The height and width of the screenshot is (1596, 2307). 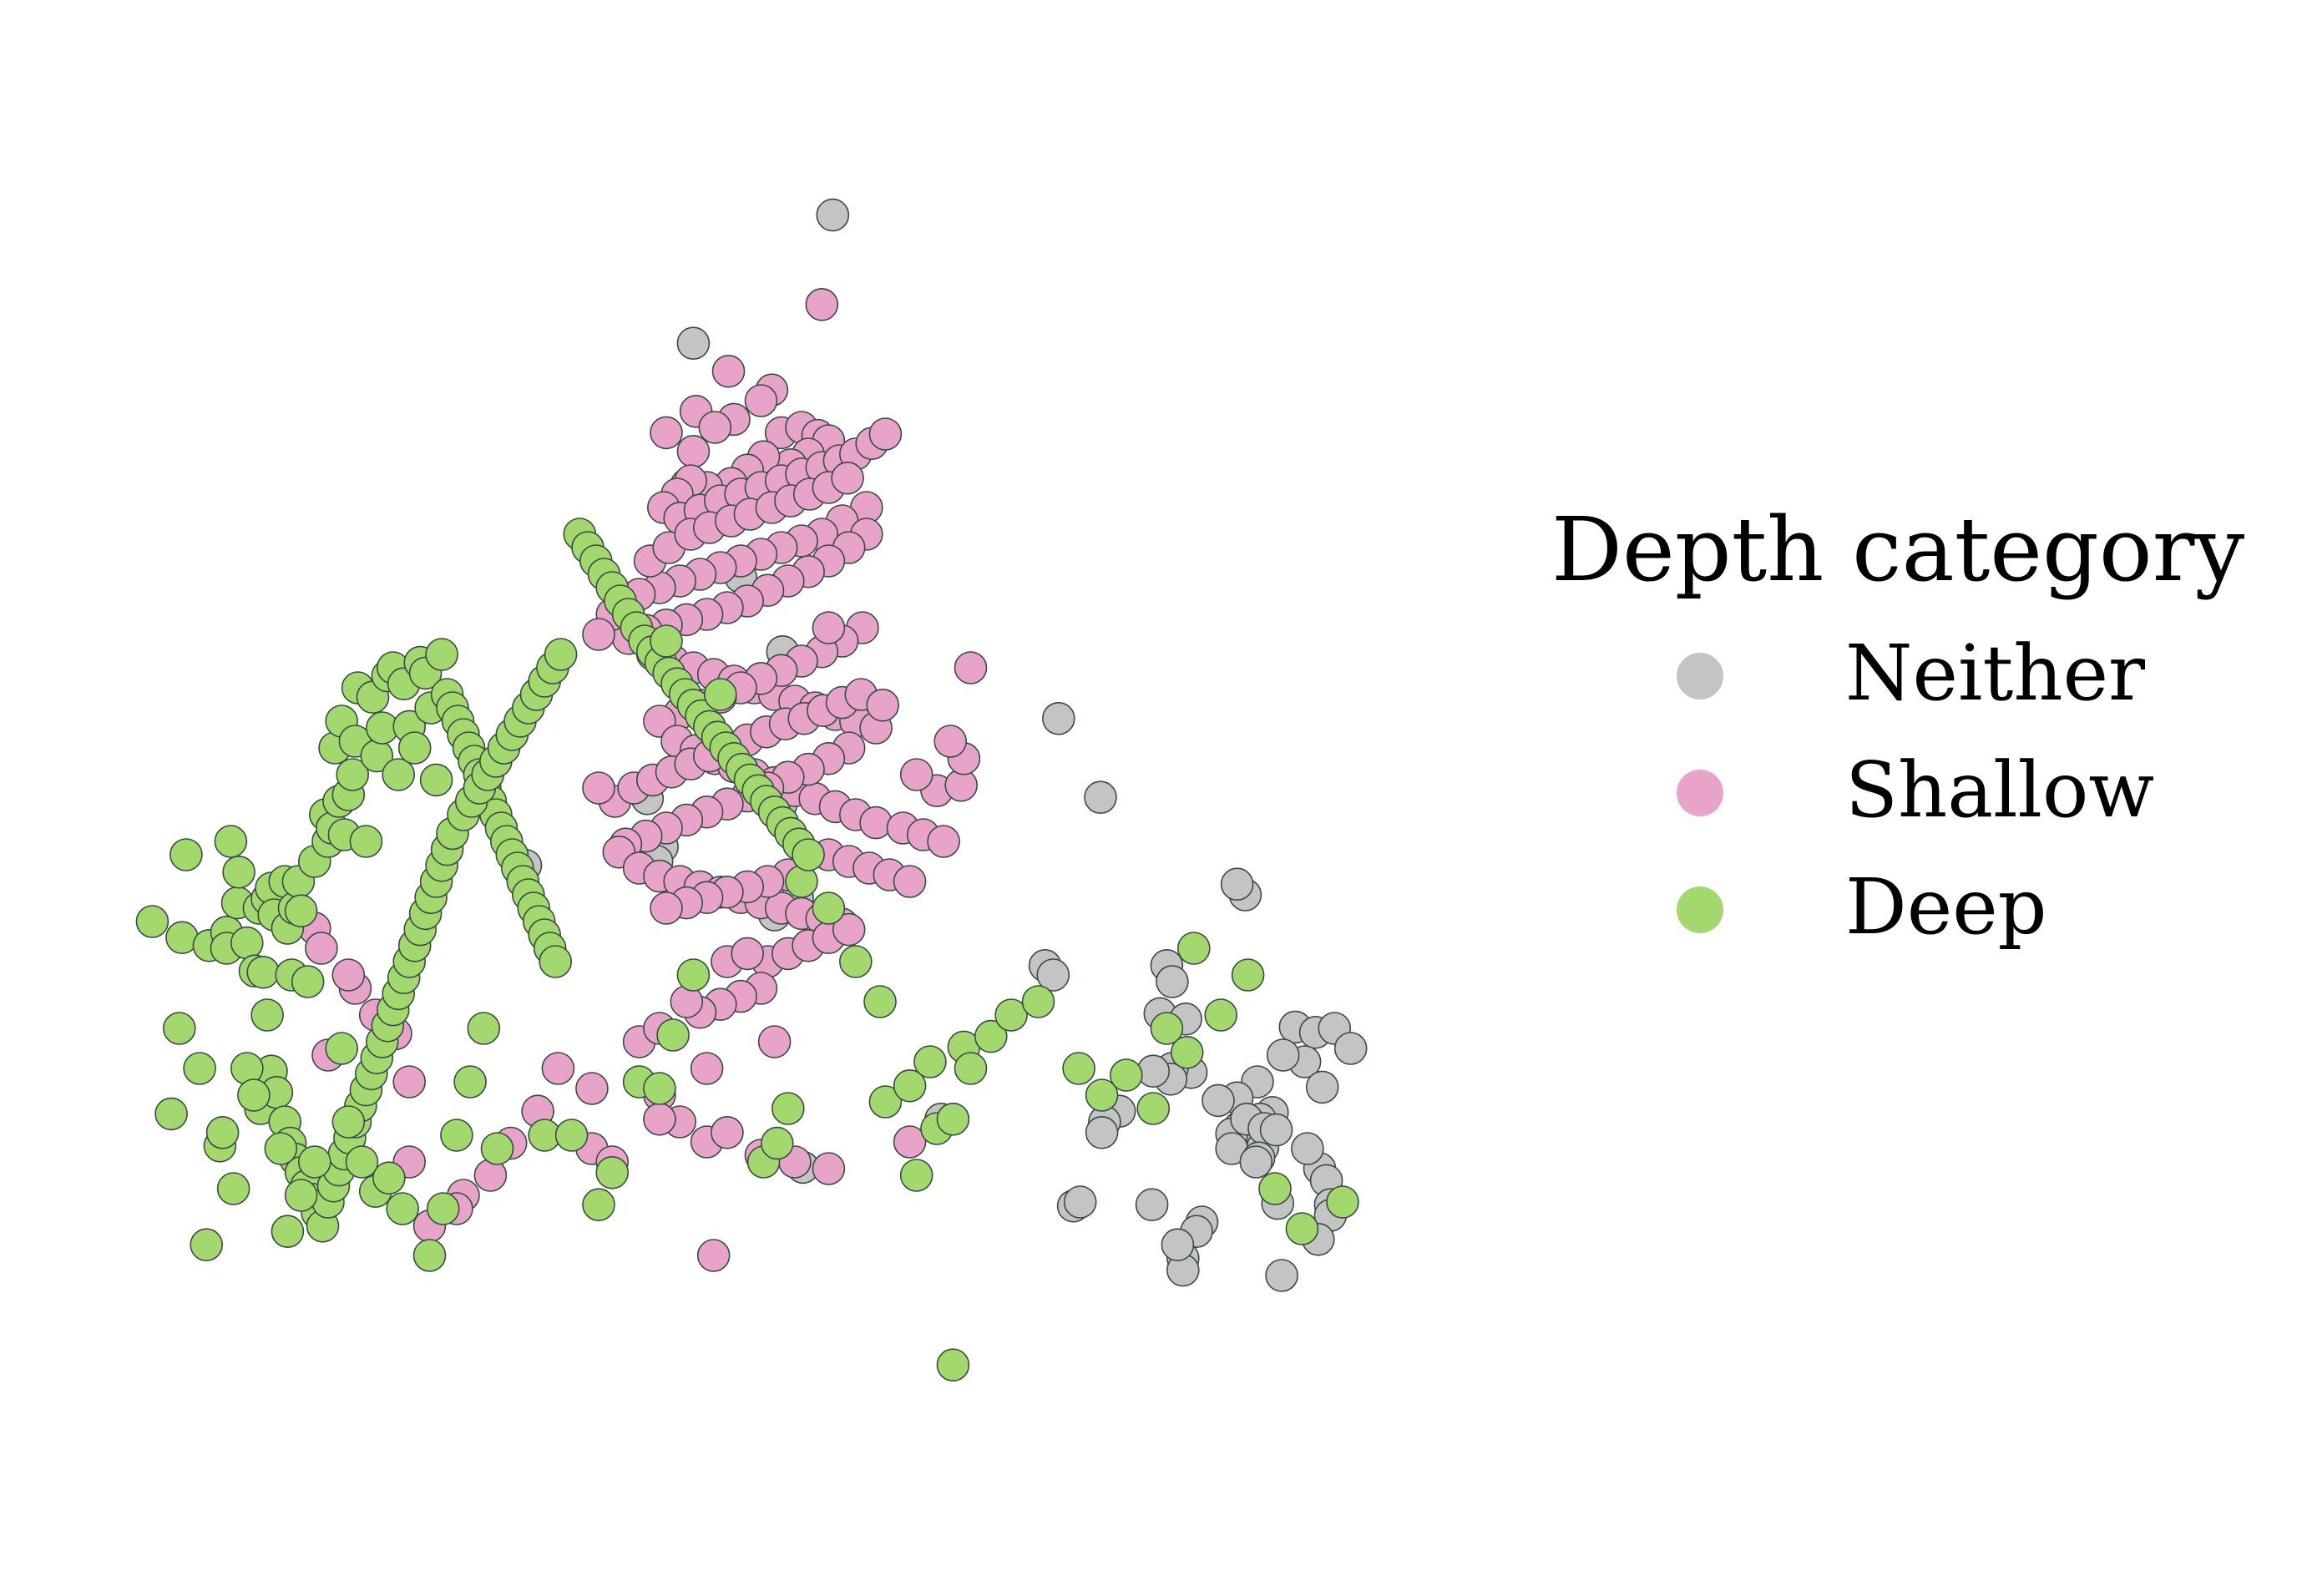 I want to click on legend-label-deep: Deep, so click(x=1946, y=907).